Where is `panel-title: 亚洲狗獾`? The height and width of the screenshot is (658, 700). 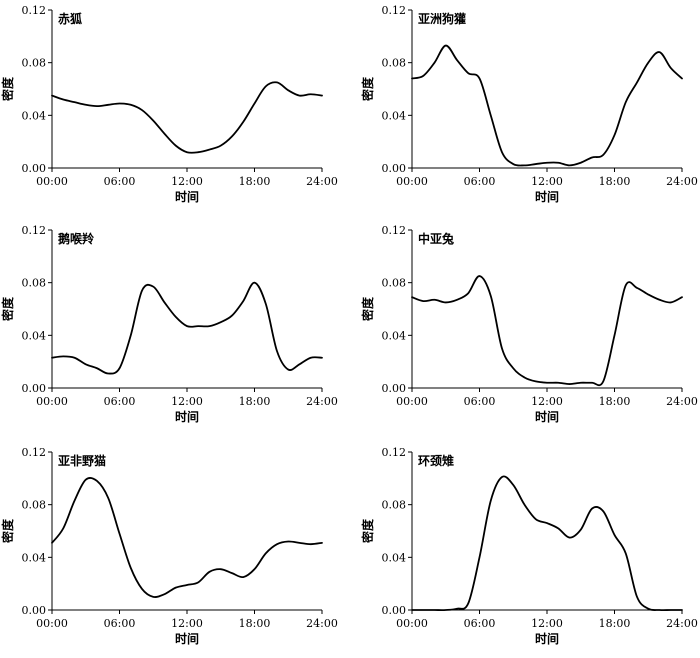
panel-title: 亚洲狗獾 is located at coordinates (442, 18).